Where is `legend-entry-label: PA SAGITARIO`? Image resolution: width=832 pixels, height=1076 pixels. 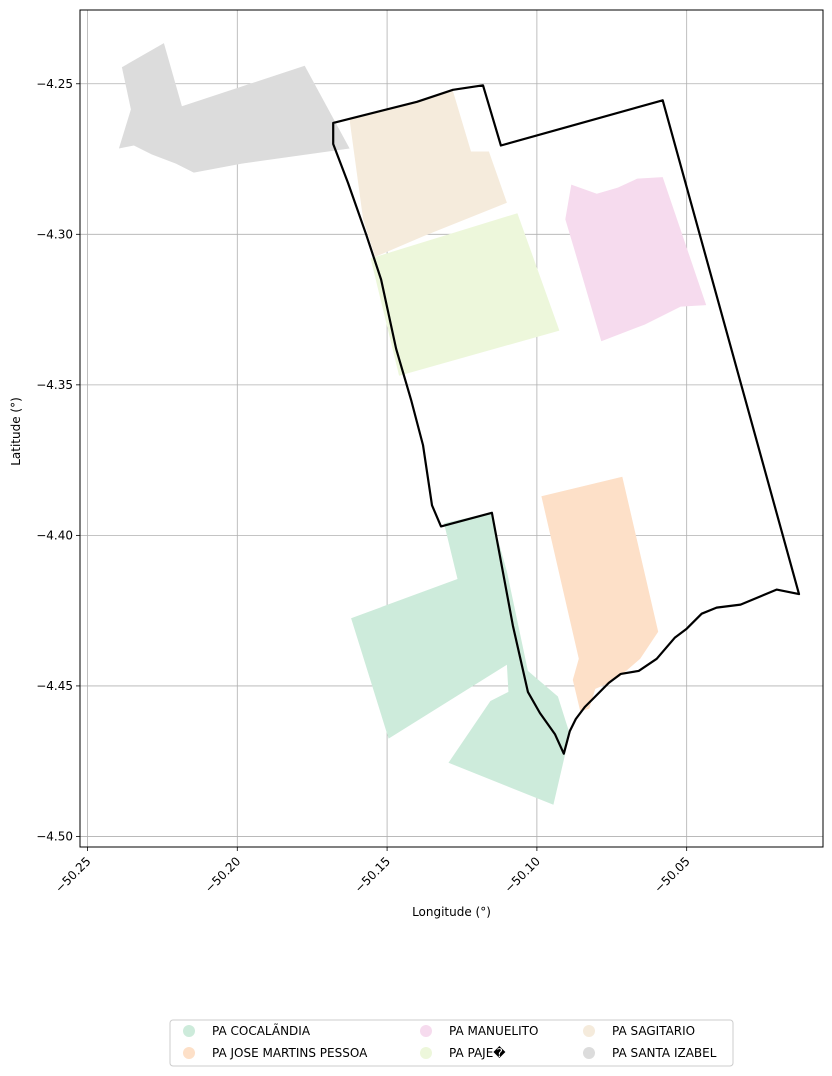 legend-entry-label: PA SAGITARIO is located at coordinates (653, 1031).